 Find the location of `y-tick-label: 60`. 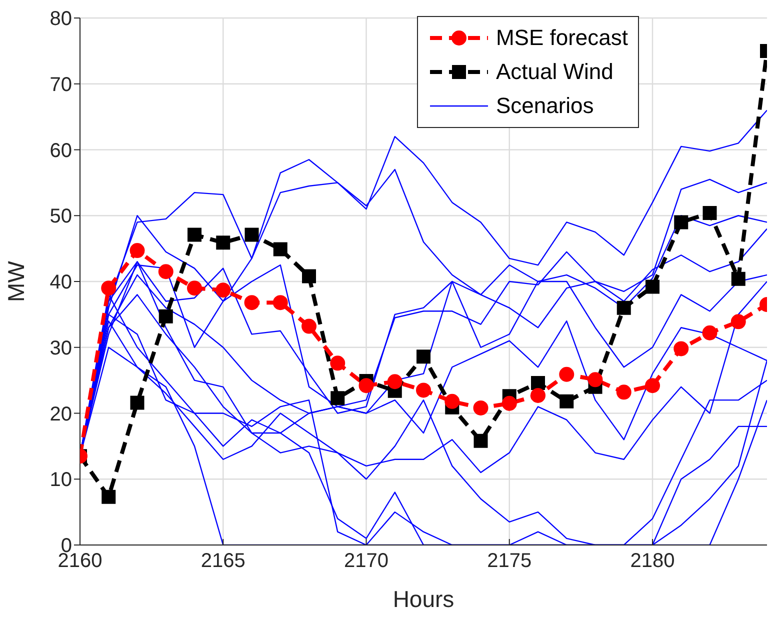

y-tick-label: 60 is located at coordinates (61, 151).